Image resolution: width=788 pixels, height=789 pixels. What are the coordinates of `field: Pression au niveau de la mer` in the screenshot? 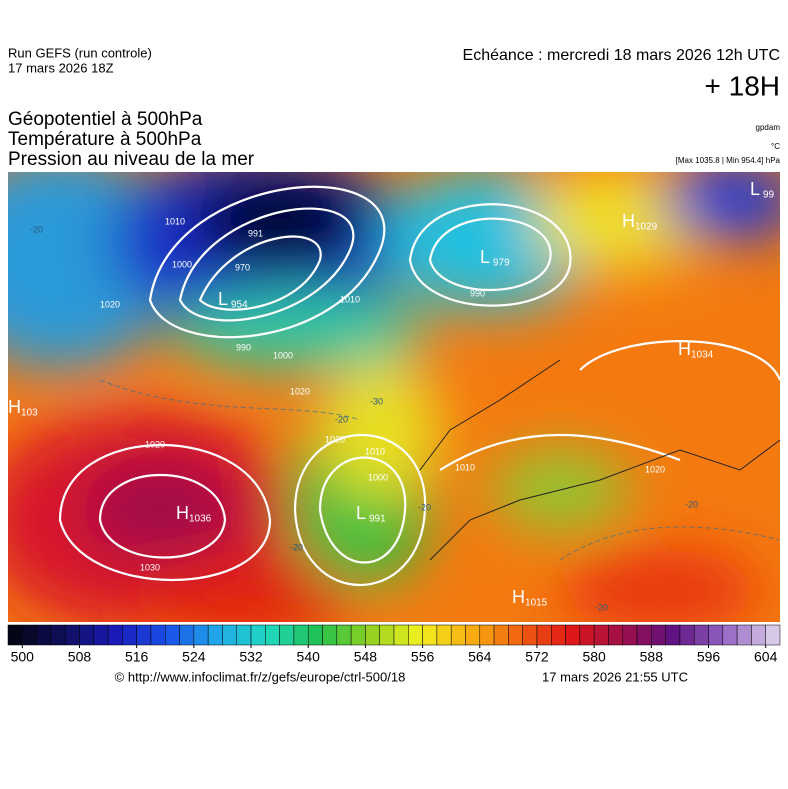 It's located at (131, 159).